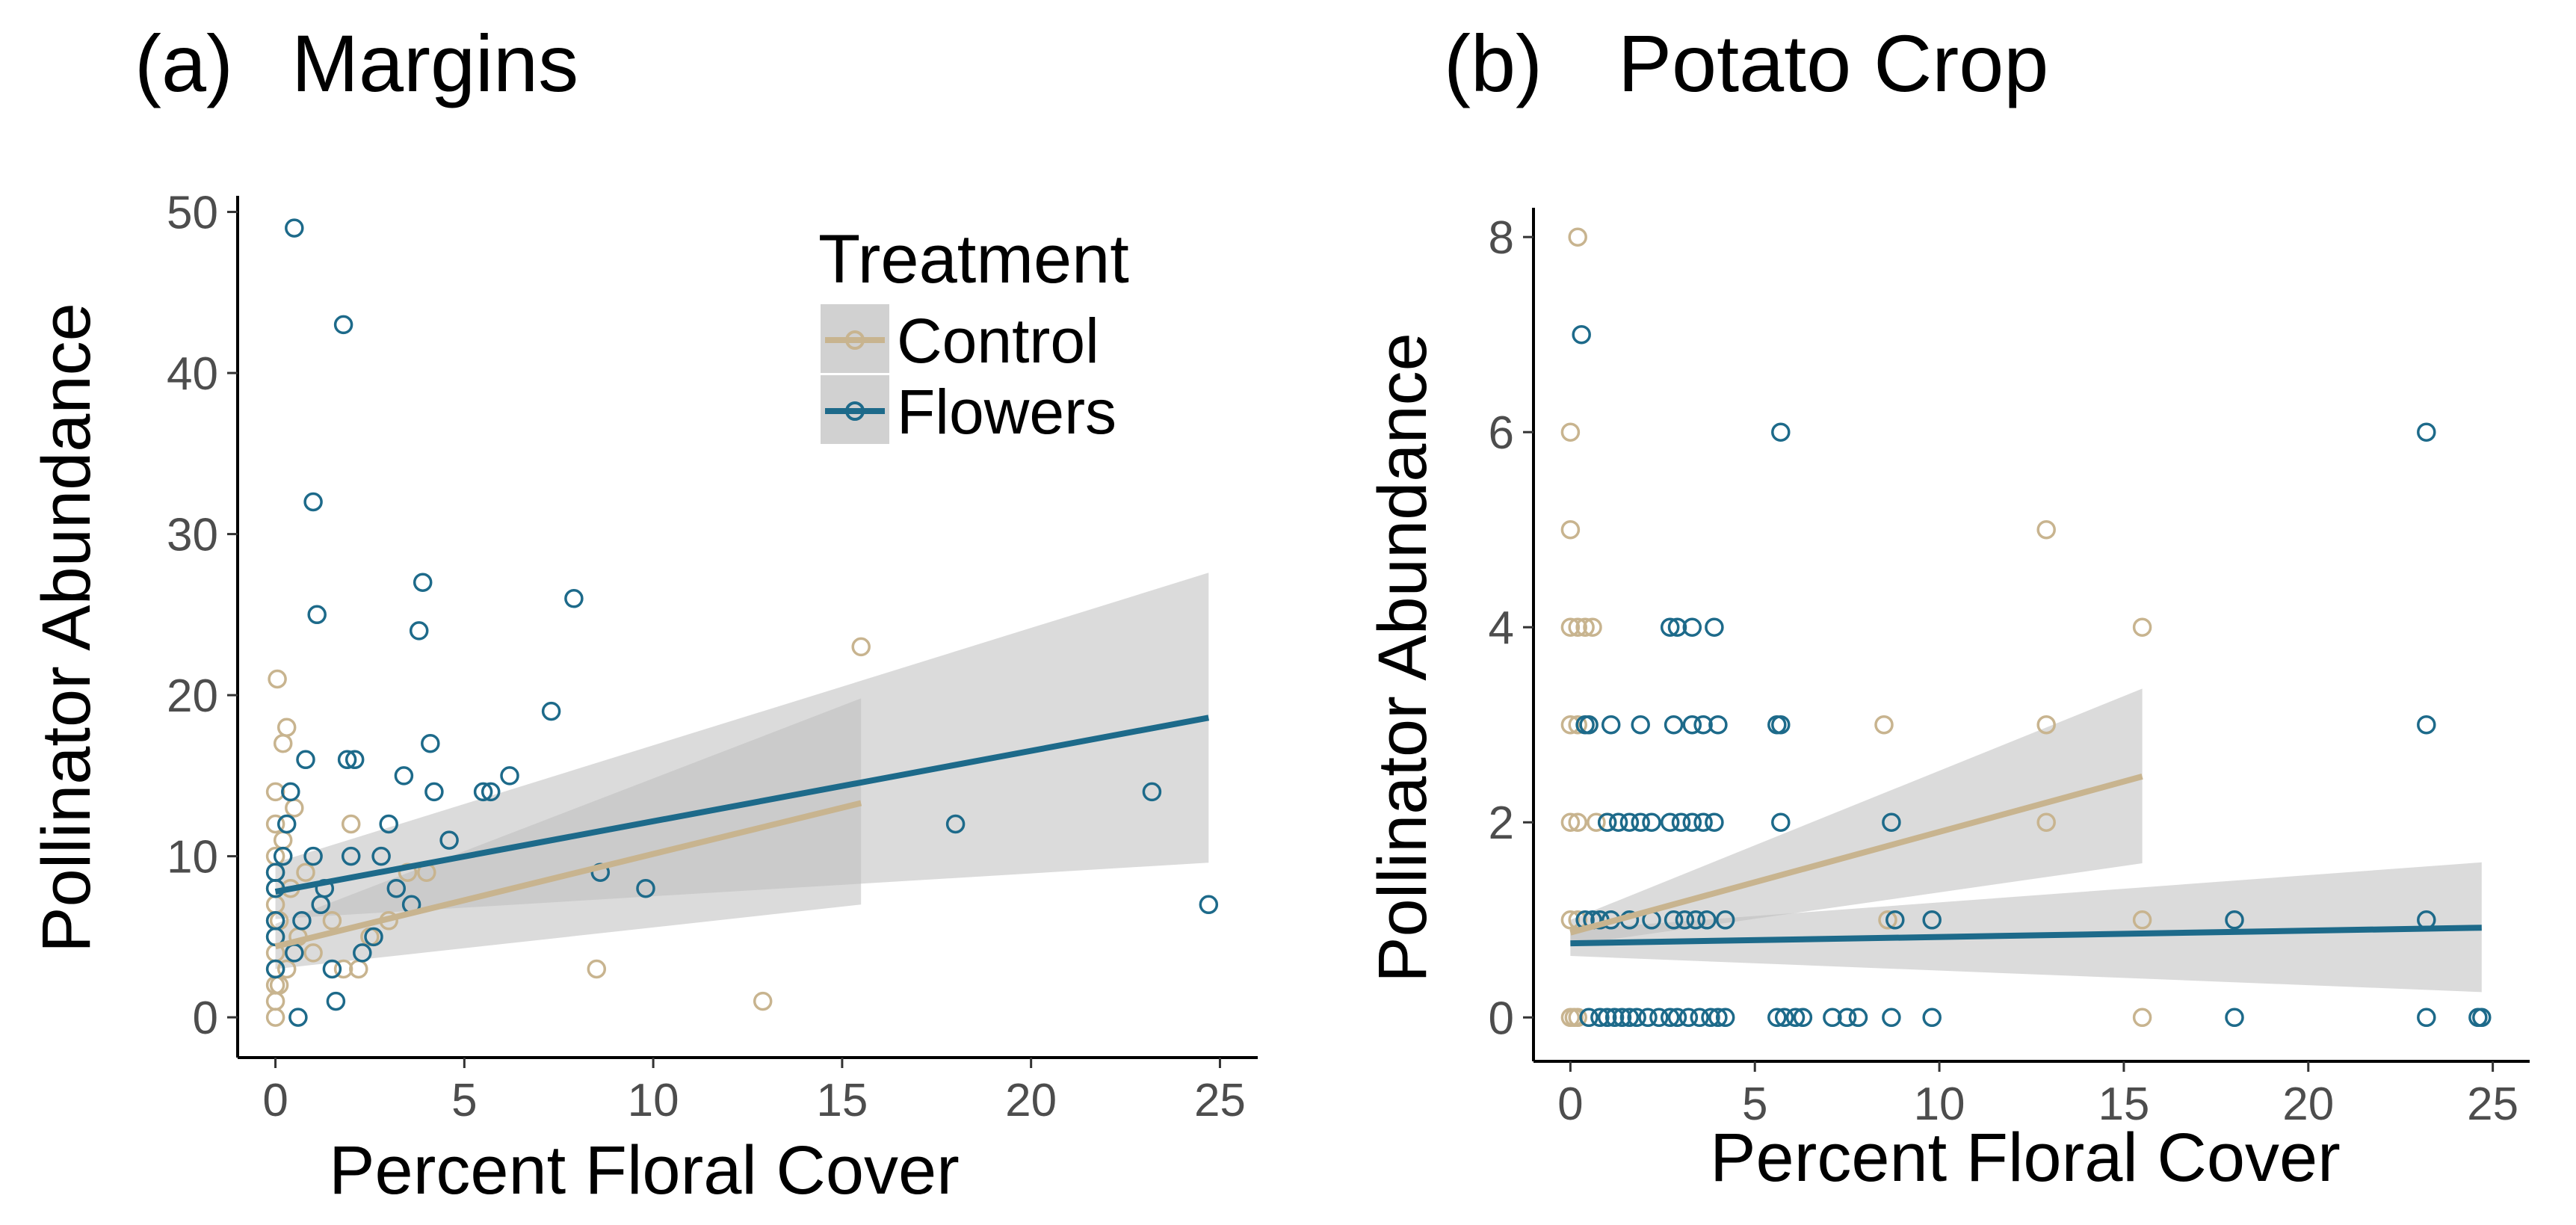  I want to click on panel-a-x-axis-title: Percent Floral Cover, so click(644, 1170).